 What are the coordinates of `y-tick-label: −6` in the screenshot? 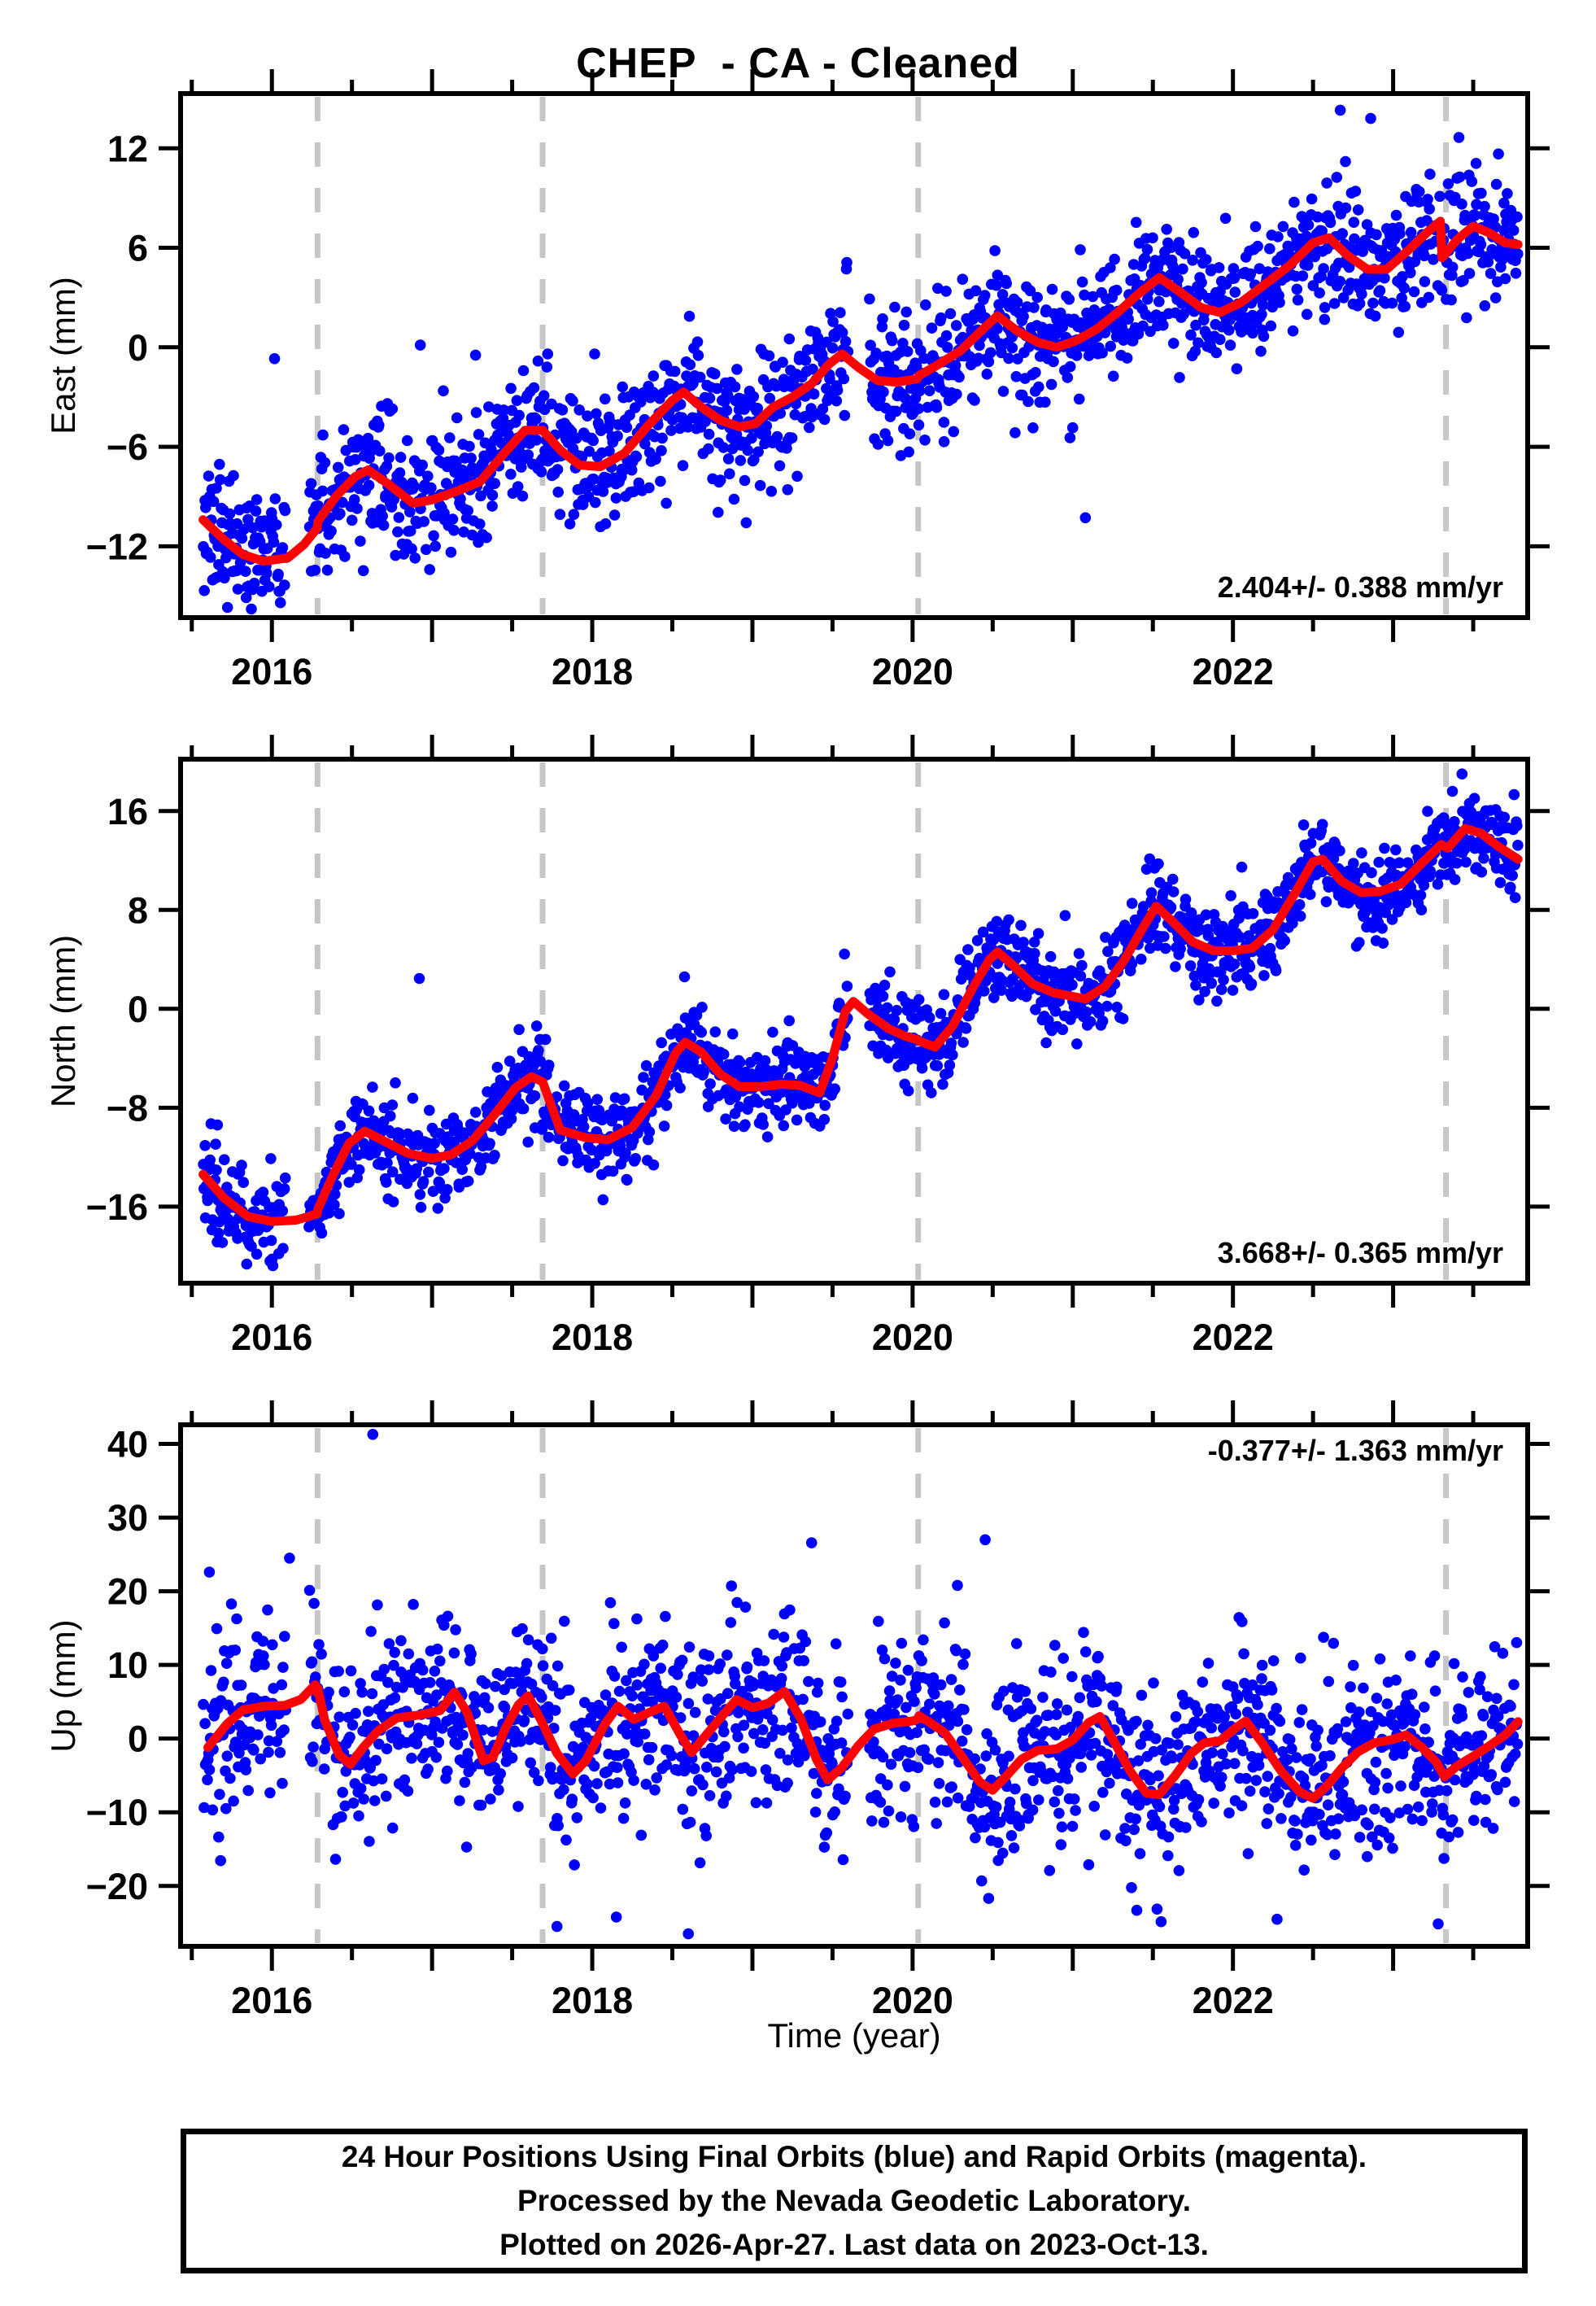 It's located at (127, 447).